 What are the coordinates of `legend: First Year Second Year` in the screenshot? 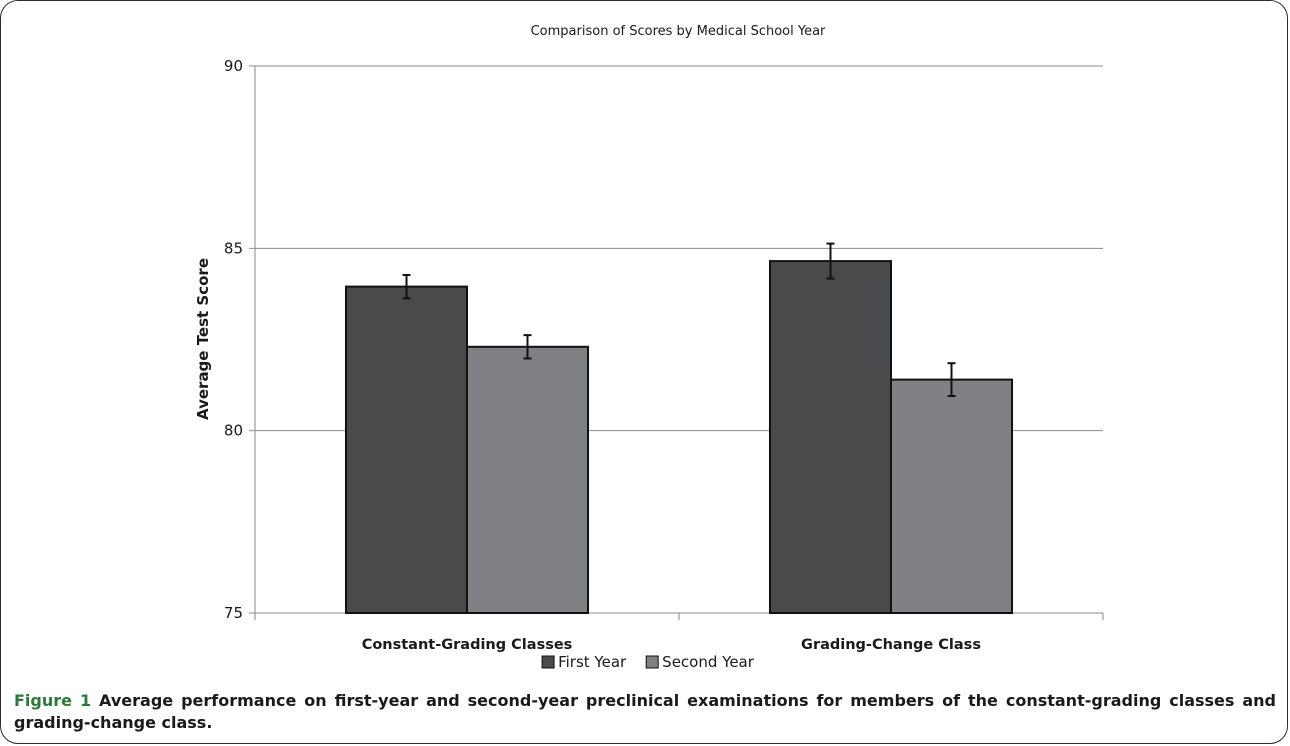 It's located at (648, 662).